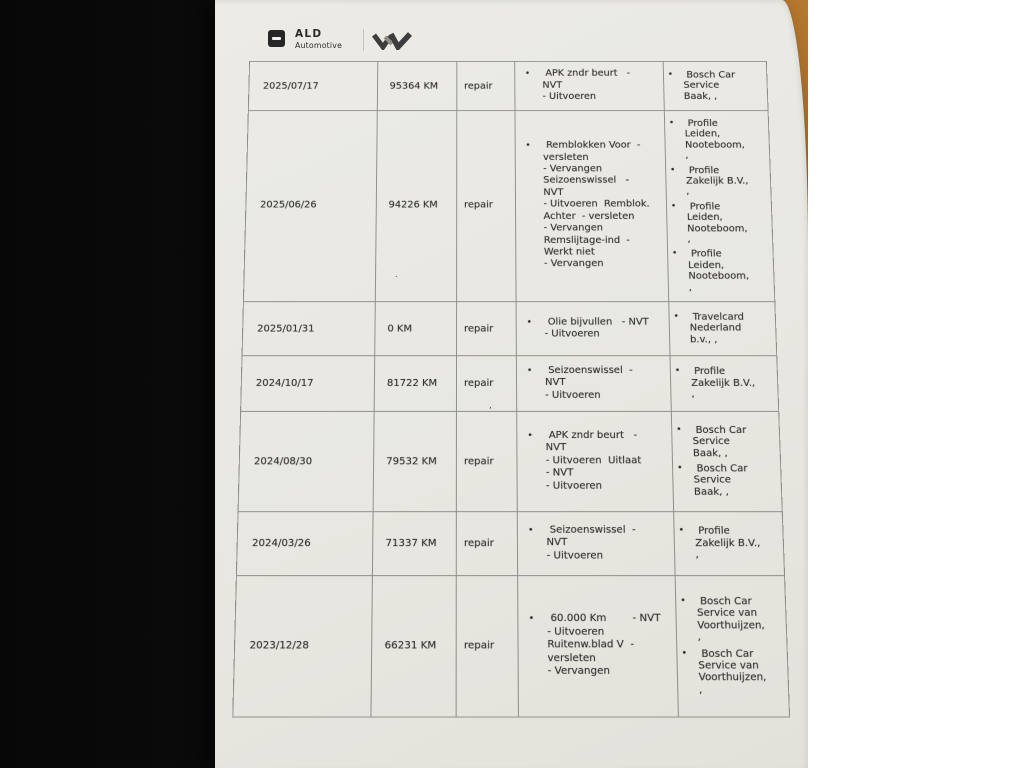 This screenshot has width=1024, height=768. I want to click on km-cell: 95364 KM, so click(417, 86).